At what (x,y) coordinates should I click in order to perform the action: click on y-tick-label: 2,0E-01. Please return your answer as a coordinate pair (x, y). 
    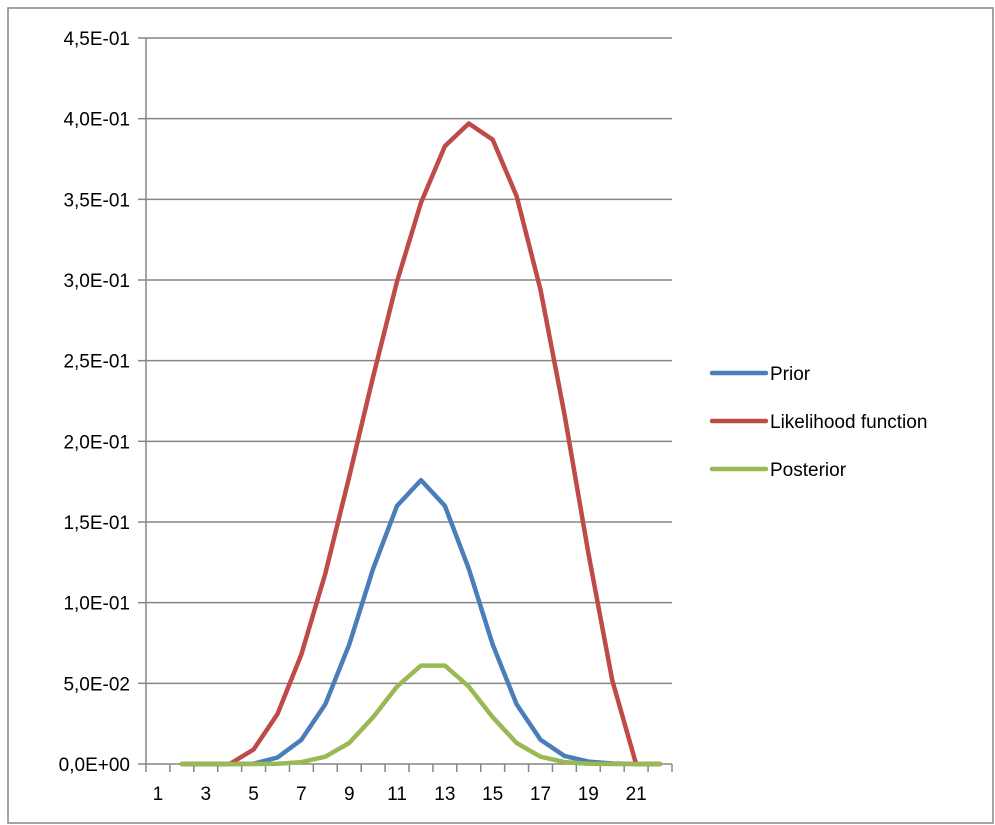
    Looking at the image, I should click on (96, 442).